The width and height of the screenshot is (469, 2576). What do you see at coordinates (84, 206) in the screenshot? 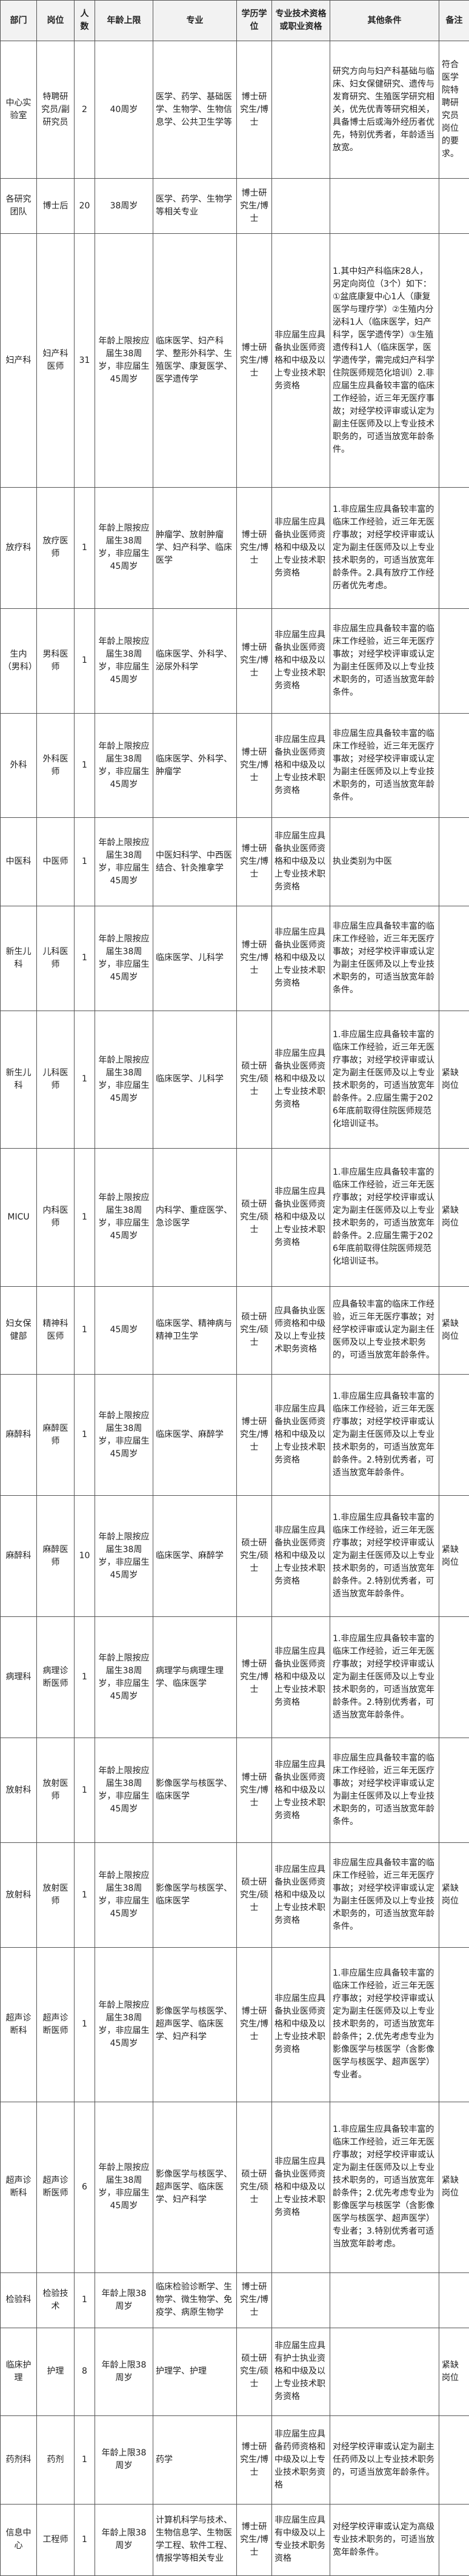
I see `table-cell: 20` at bounding box center [84, 206].